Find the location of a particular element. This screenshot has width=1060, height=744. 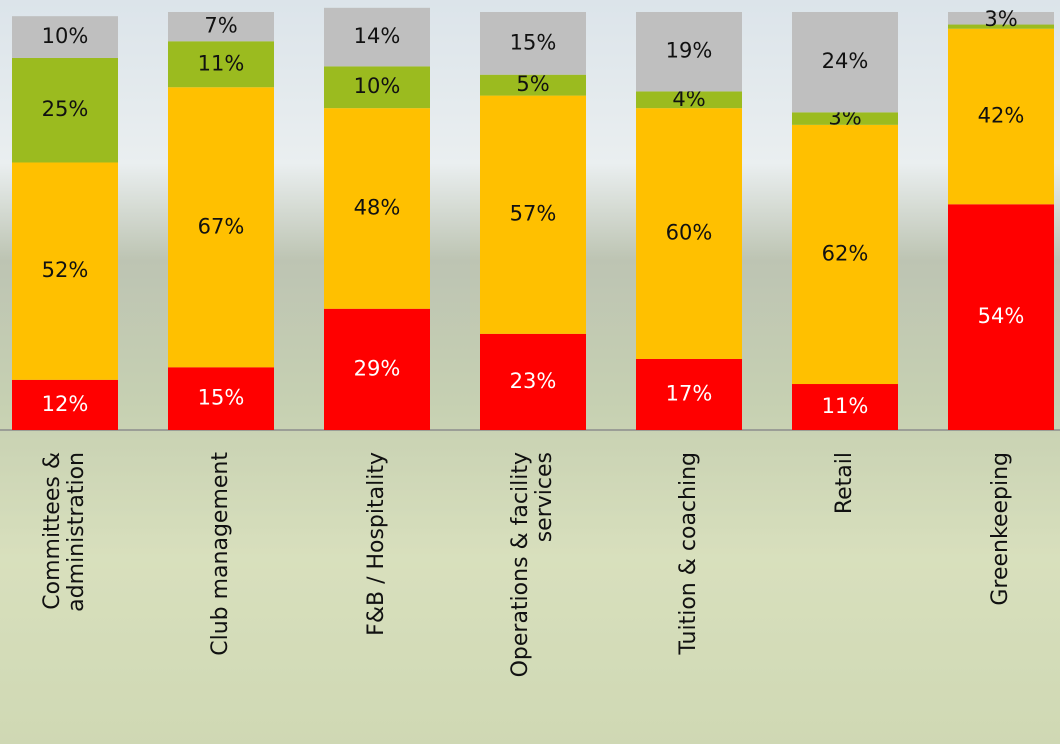

data-label: 54% is located at coordinates (1001, 316).